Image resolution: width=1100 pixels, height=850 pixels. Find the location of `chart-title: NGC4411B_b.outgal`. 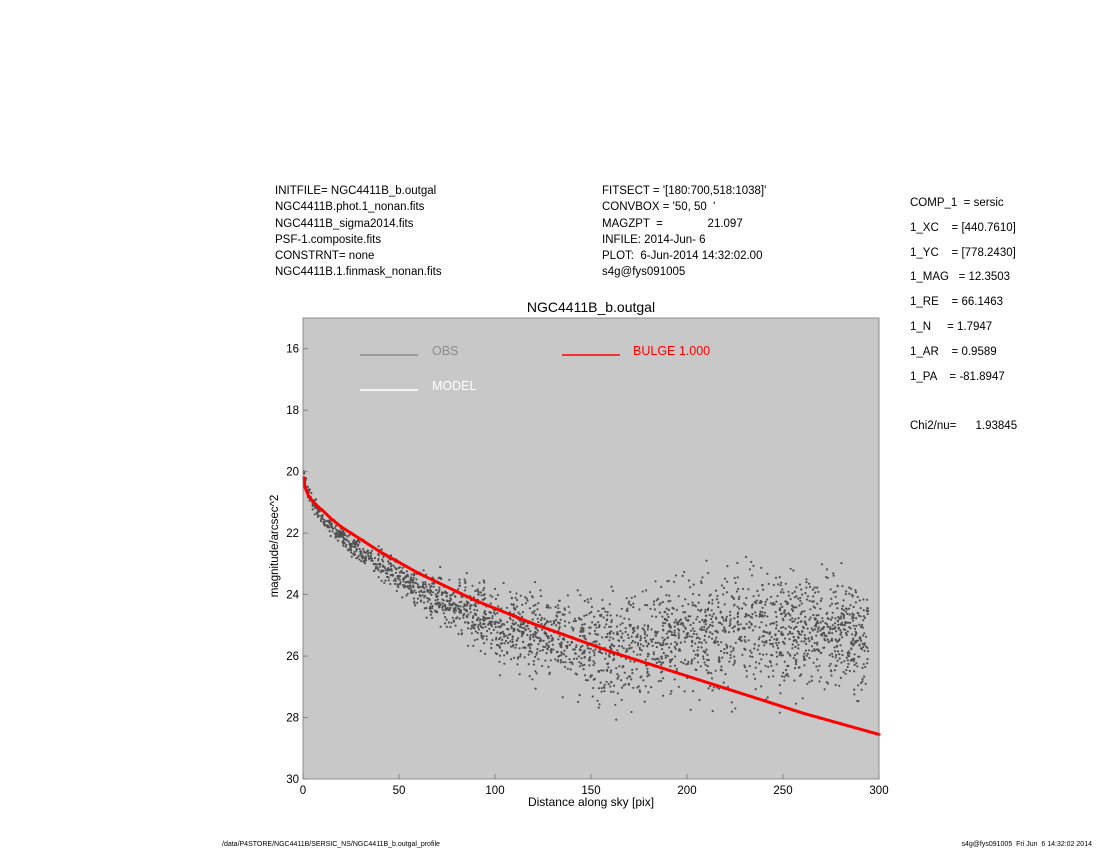

chart-title: NGC4411B_b.outgal is located at coordinates (591, 307).